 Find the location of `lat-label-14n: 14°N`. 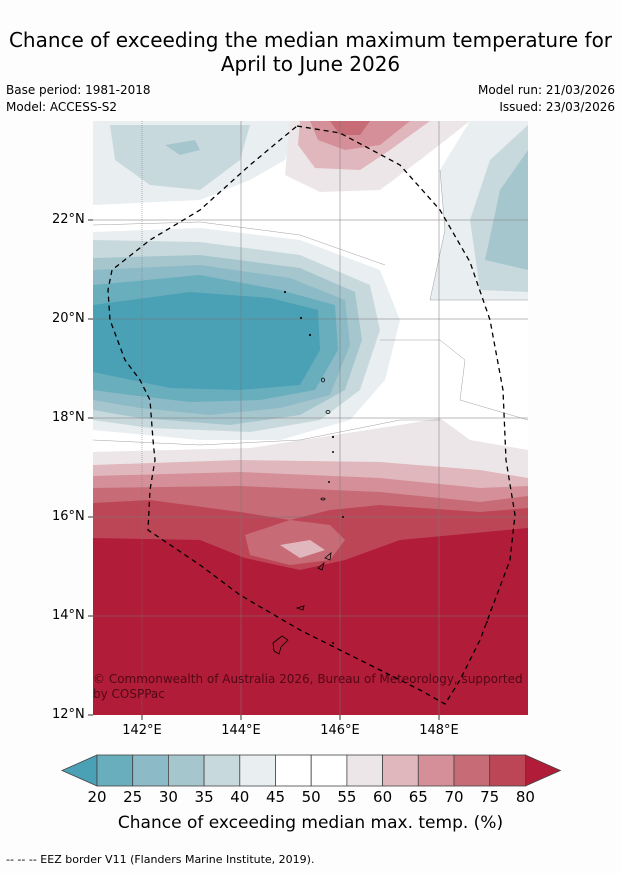

lat-label-14n: 14°N is located at coordinates (68, 615).